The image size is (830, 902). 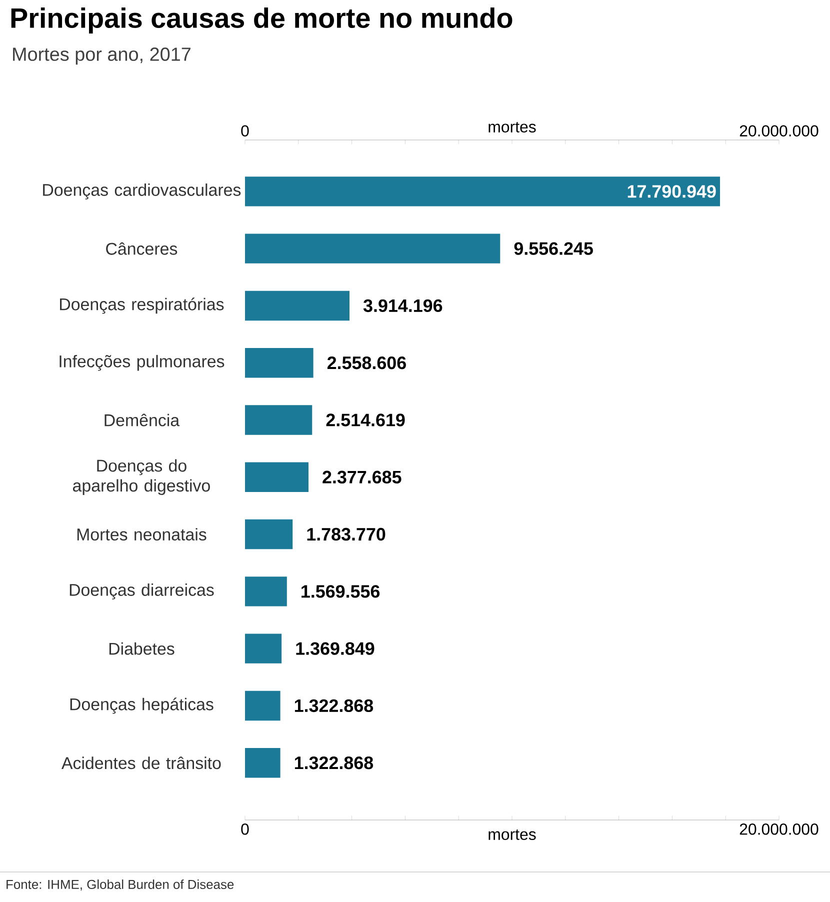 I want to click on y-tick-label: Doenças cardiovasculares, so click(x=142, y=192).